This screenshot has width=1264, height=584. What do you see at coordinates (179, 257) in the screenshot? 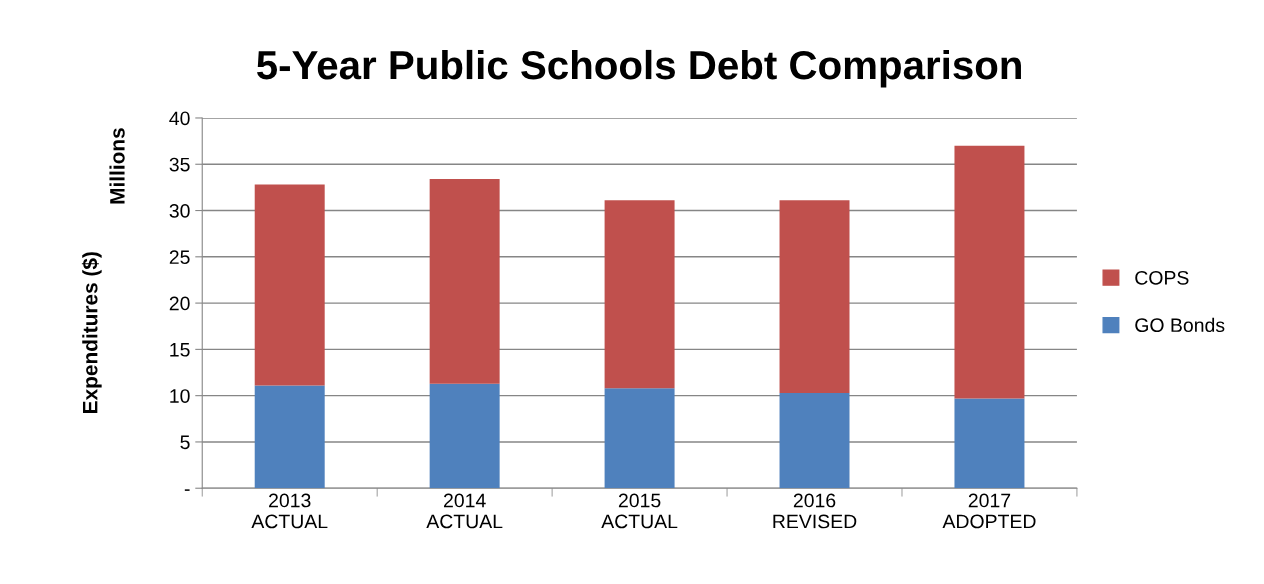
I see `y-tick-label: 25` at bounding box center [179, 257].